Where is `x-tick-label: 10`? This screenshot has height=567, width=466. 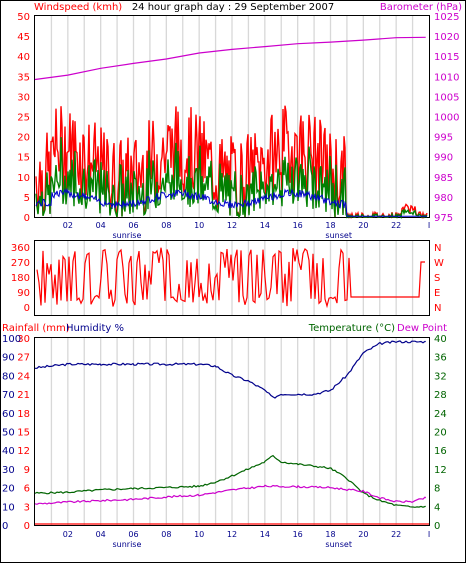
x-tick-label: 10 is located at coordinates (199, 225).